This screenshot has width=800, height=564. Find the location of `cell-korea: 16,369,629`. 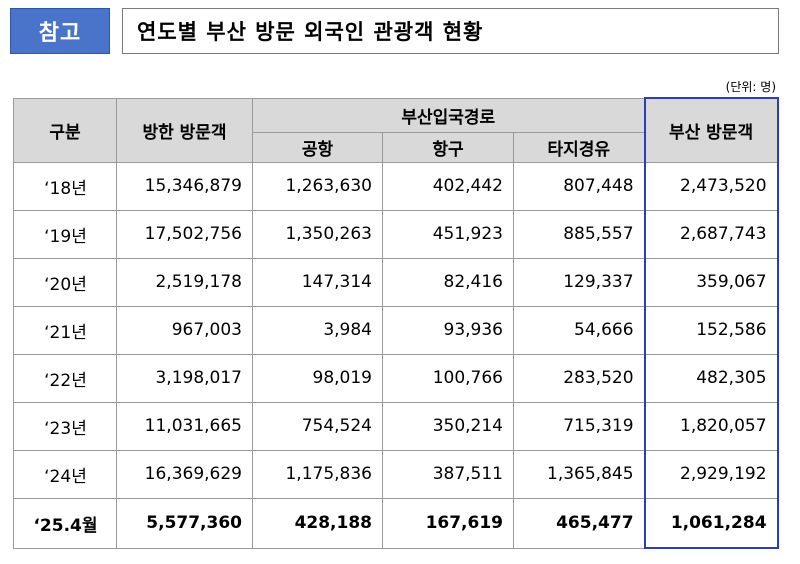

cell-korea: 16,369,629 is located at coordinates (184, 474).